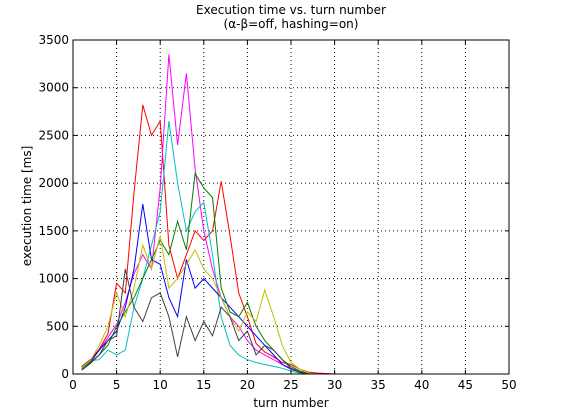 Image resolution: width=561 pixels, height=420 pixels. Describe the element at coordinates (290, 403) in the screenshot. I see `x-axis-label: turn number` at that location.